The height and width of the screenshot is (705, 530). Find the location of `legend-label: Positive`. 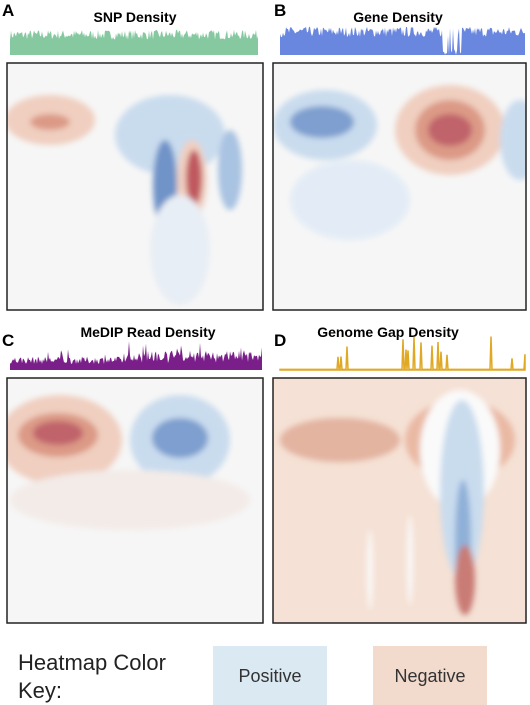

legend-label: Positive is located at coordinates (269, 676).